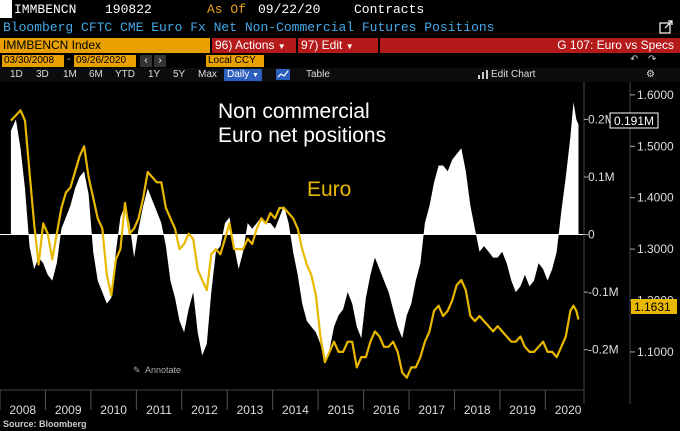  Describe the element at coordinates (652, 59) in the screenshot. I see `redo-icon: ↷` at that location.